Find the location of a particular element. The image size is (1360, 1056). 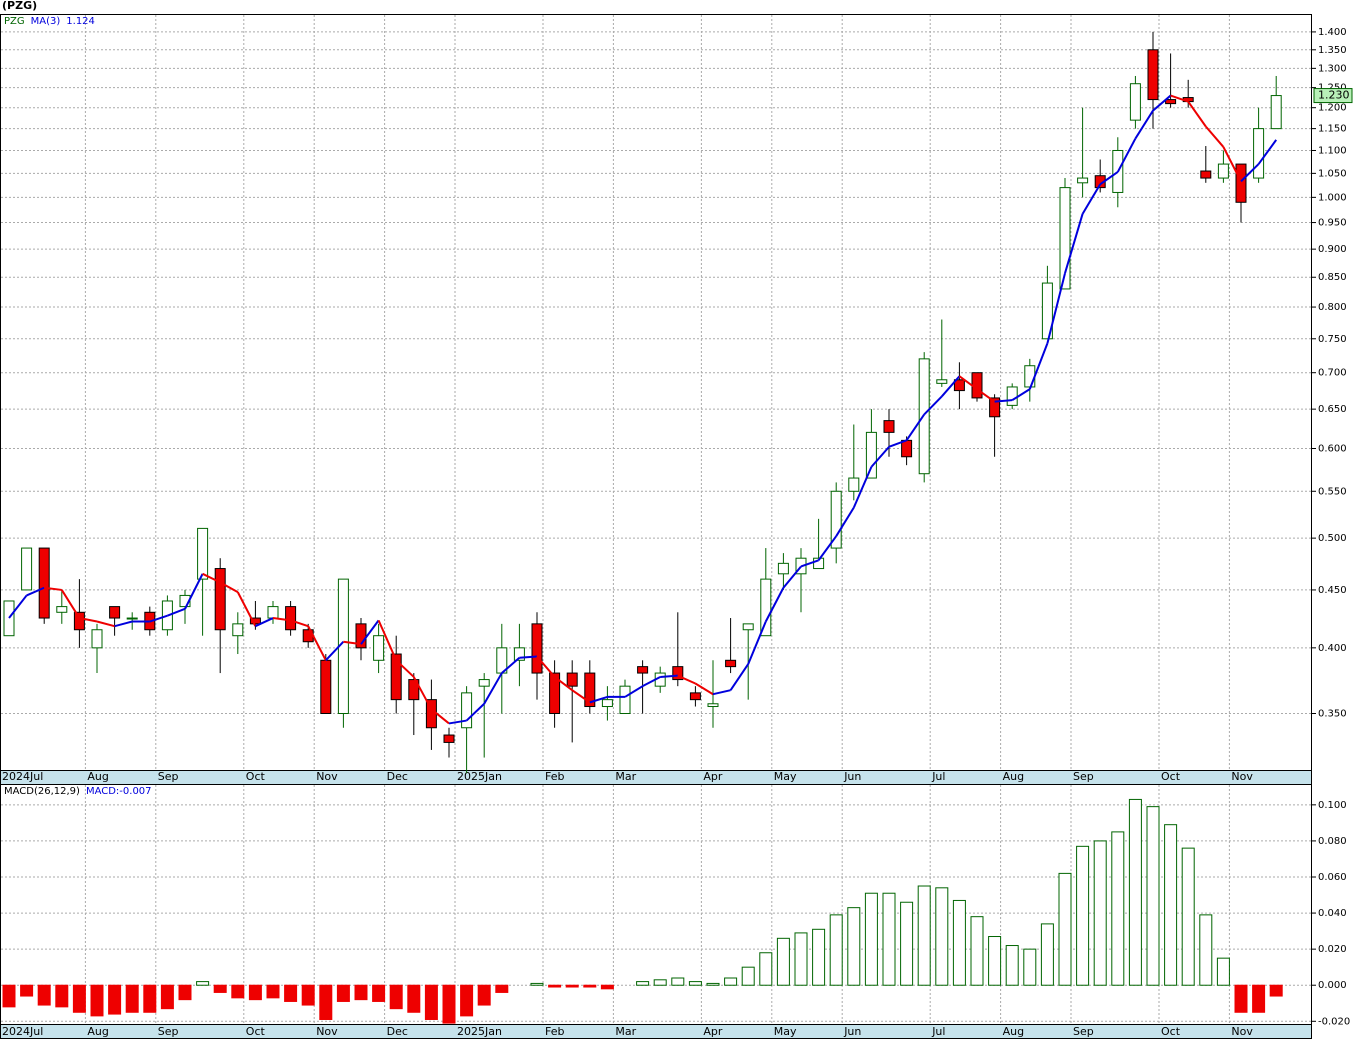

y-tick-label: 0.400 is located at coordinates (1332, 648).